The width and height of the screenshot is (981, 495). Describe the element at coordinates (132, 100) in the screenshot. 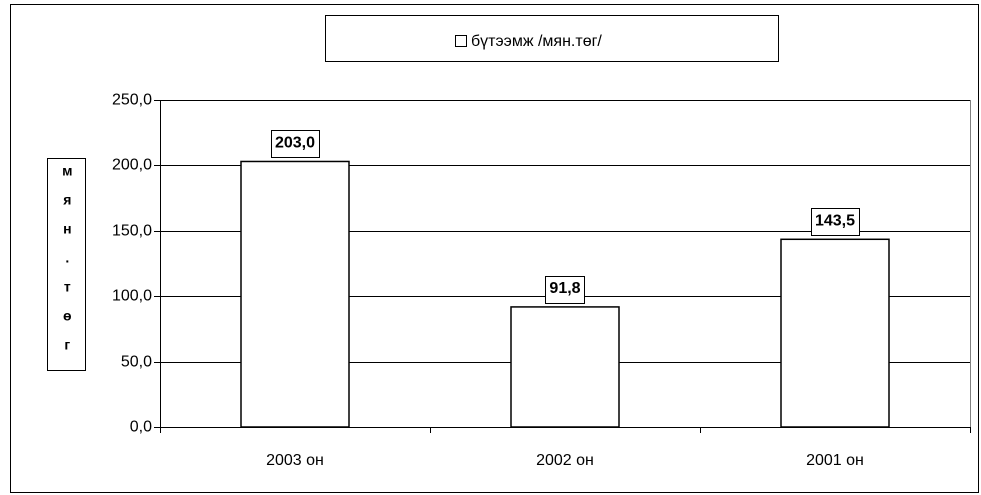

I see `y-tick-label: 250,0` at that location.